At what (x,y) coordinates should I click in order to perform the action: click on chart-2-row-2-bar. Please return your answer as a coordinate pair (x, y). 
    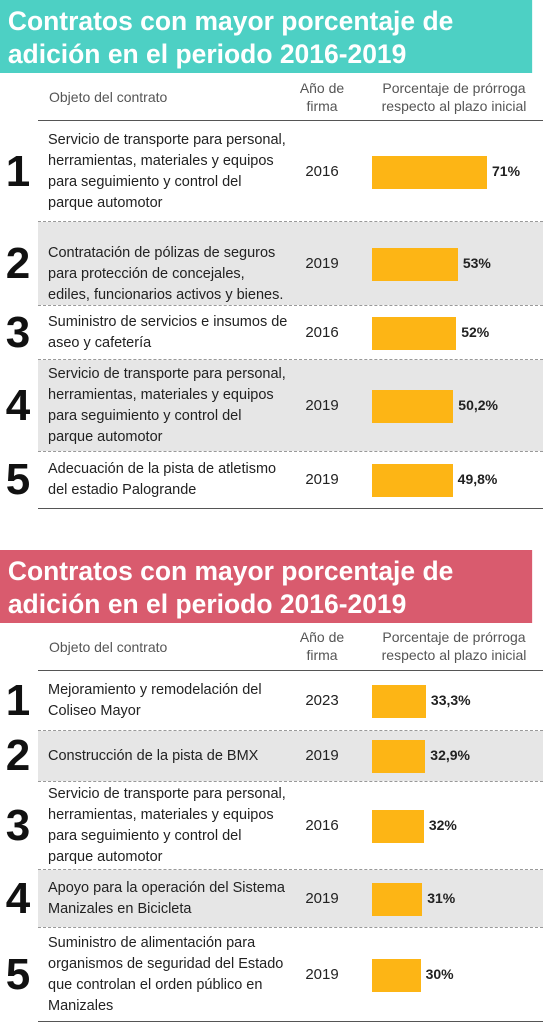
    Looking at the image, I should click on (399, 756).